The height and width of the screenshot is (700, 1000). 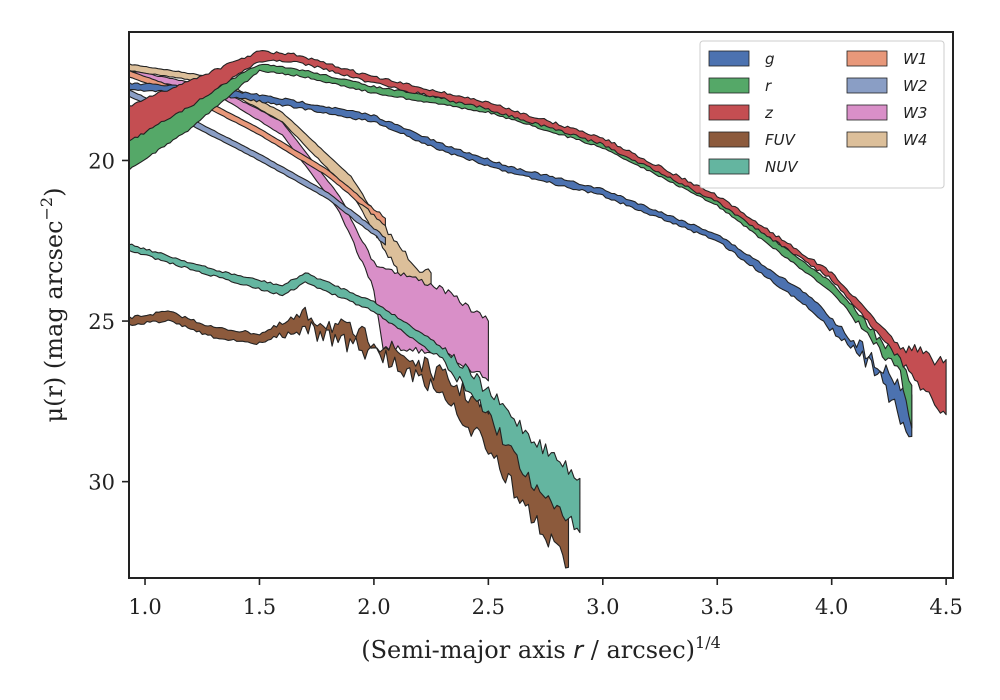 What do you see at coordinates (781, 140) in the screenshot?
I see `legend-label-fuv: FUV` at bounding box center [781, 140].